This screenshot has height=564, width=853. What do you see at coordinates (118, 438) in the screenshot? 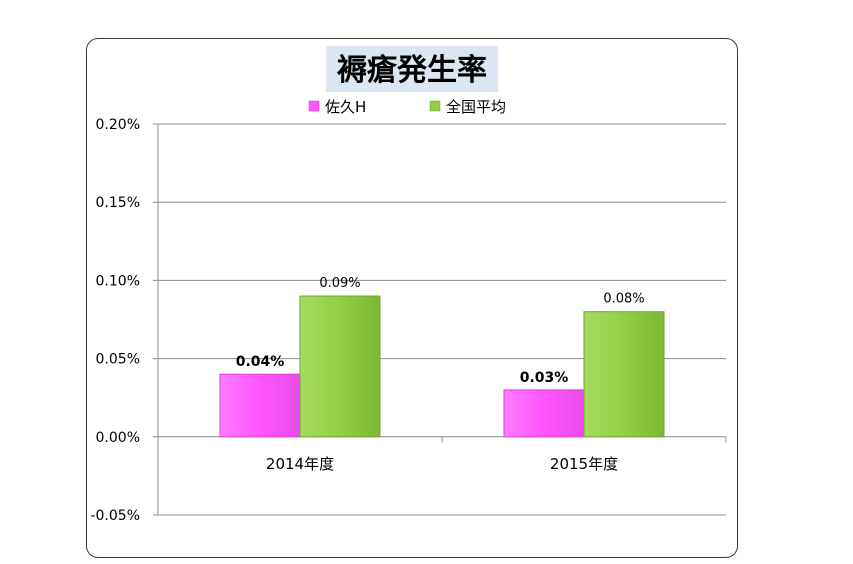
I see `y-tick-label: 0.00%` at bounding box center [118, 438].